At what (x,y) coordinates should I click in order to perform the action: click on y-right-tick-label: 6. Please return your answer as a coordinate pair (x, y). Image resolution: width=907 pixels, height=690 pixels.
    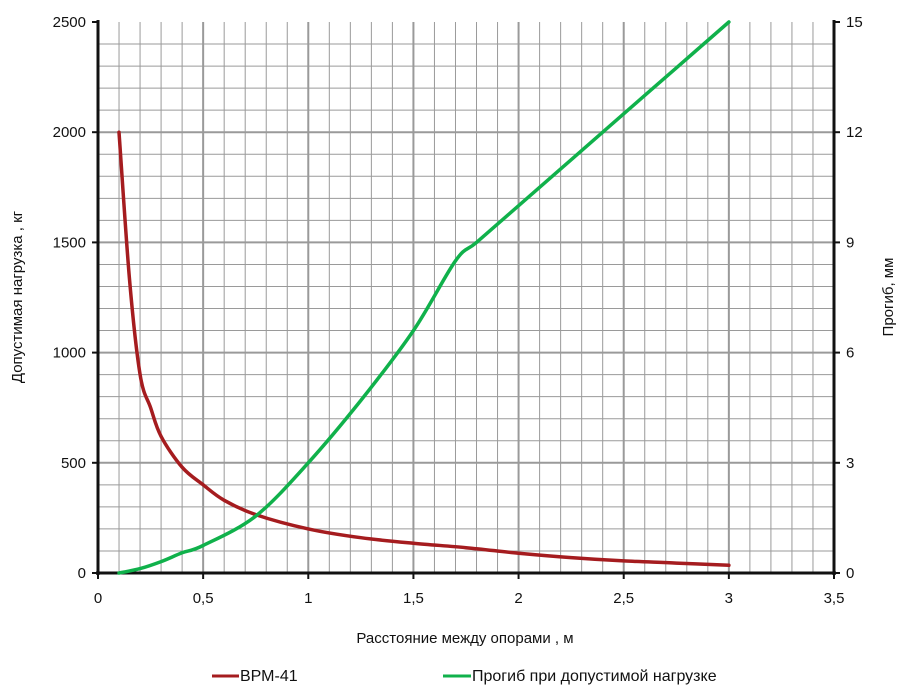
    Looking at the image, I should click on (850, 353).